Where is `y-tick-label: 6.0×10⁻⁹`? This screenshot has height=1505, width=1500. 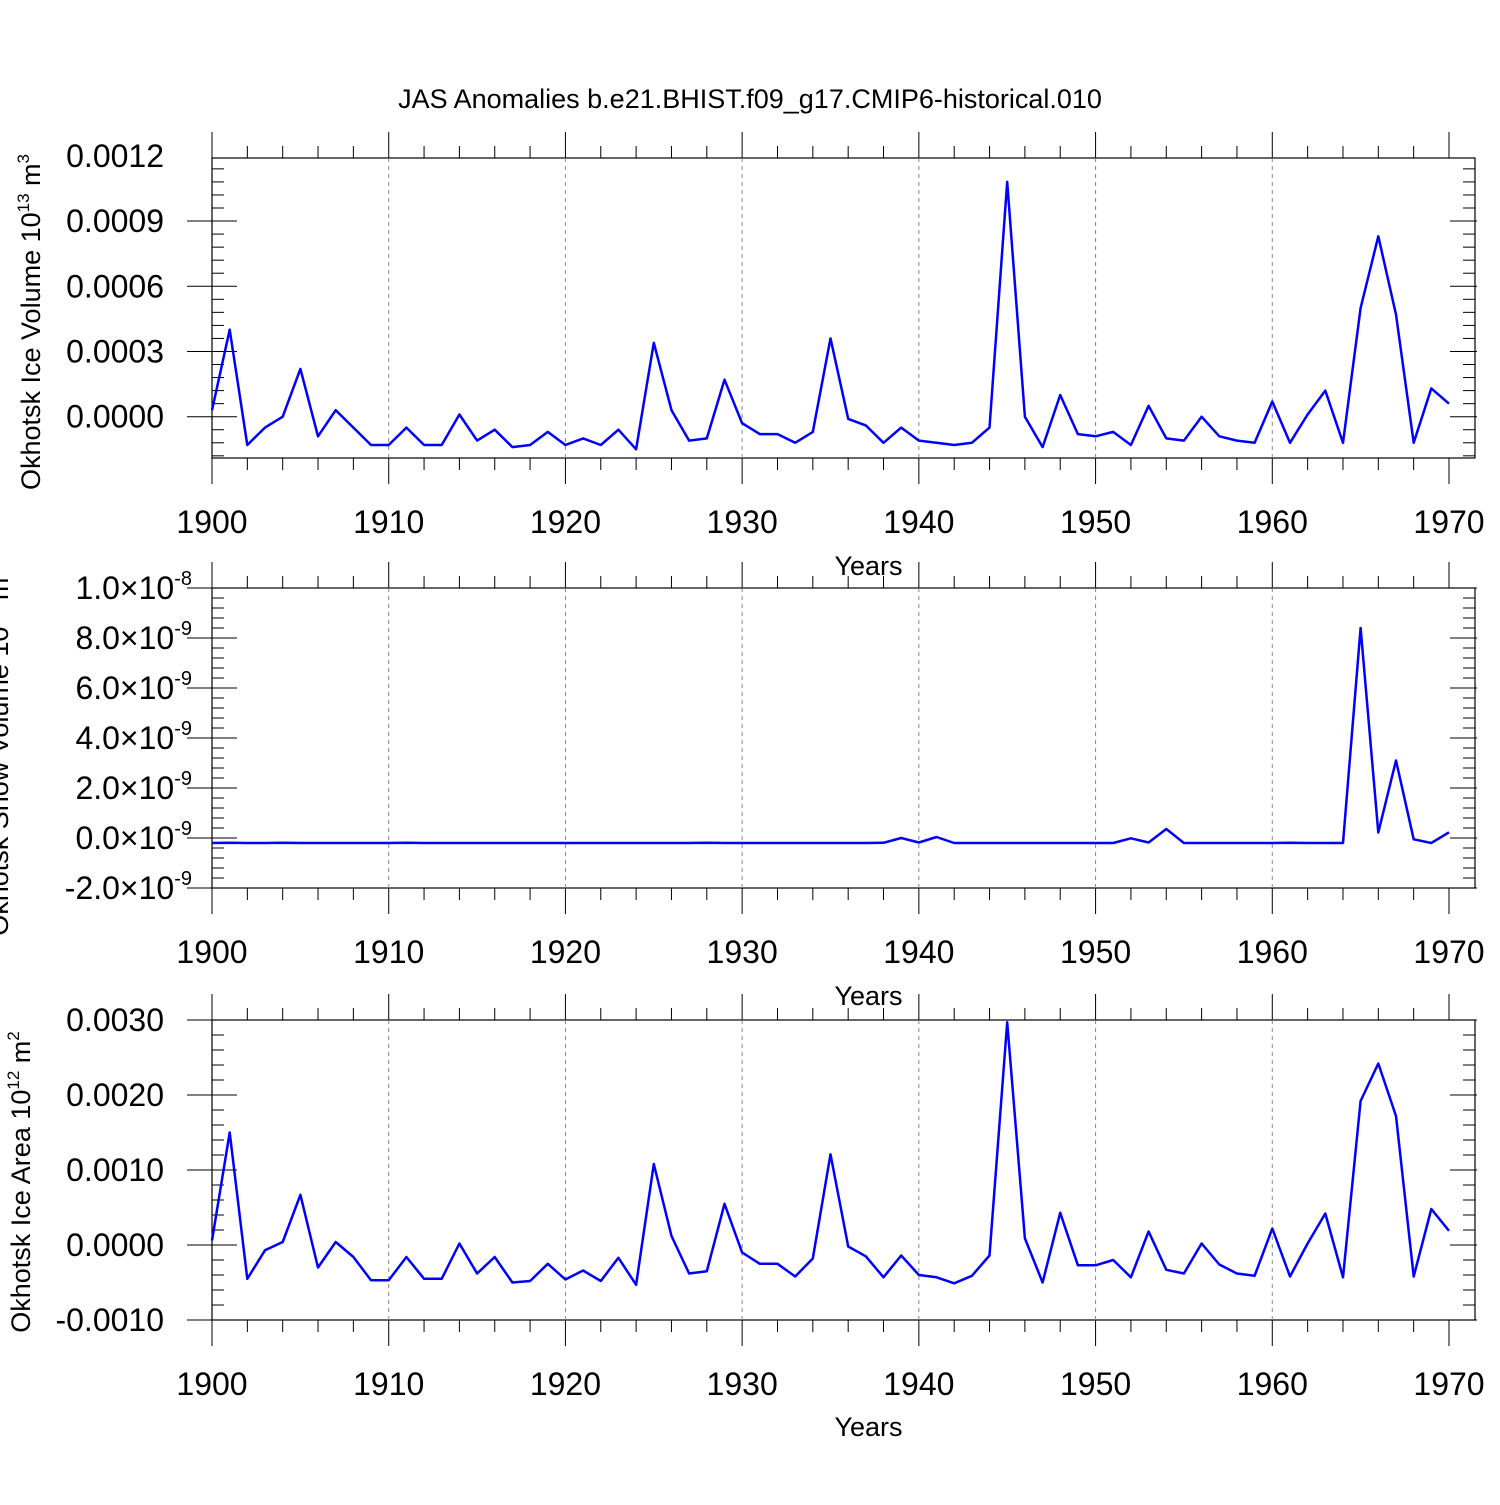 y-tick-label: 6.0×10⁻⁹ is located at coordinates (133, 687).